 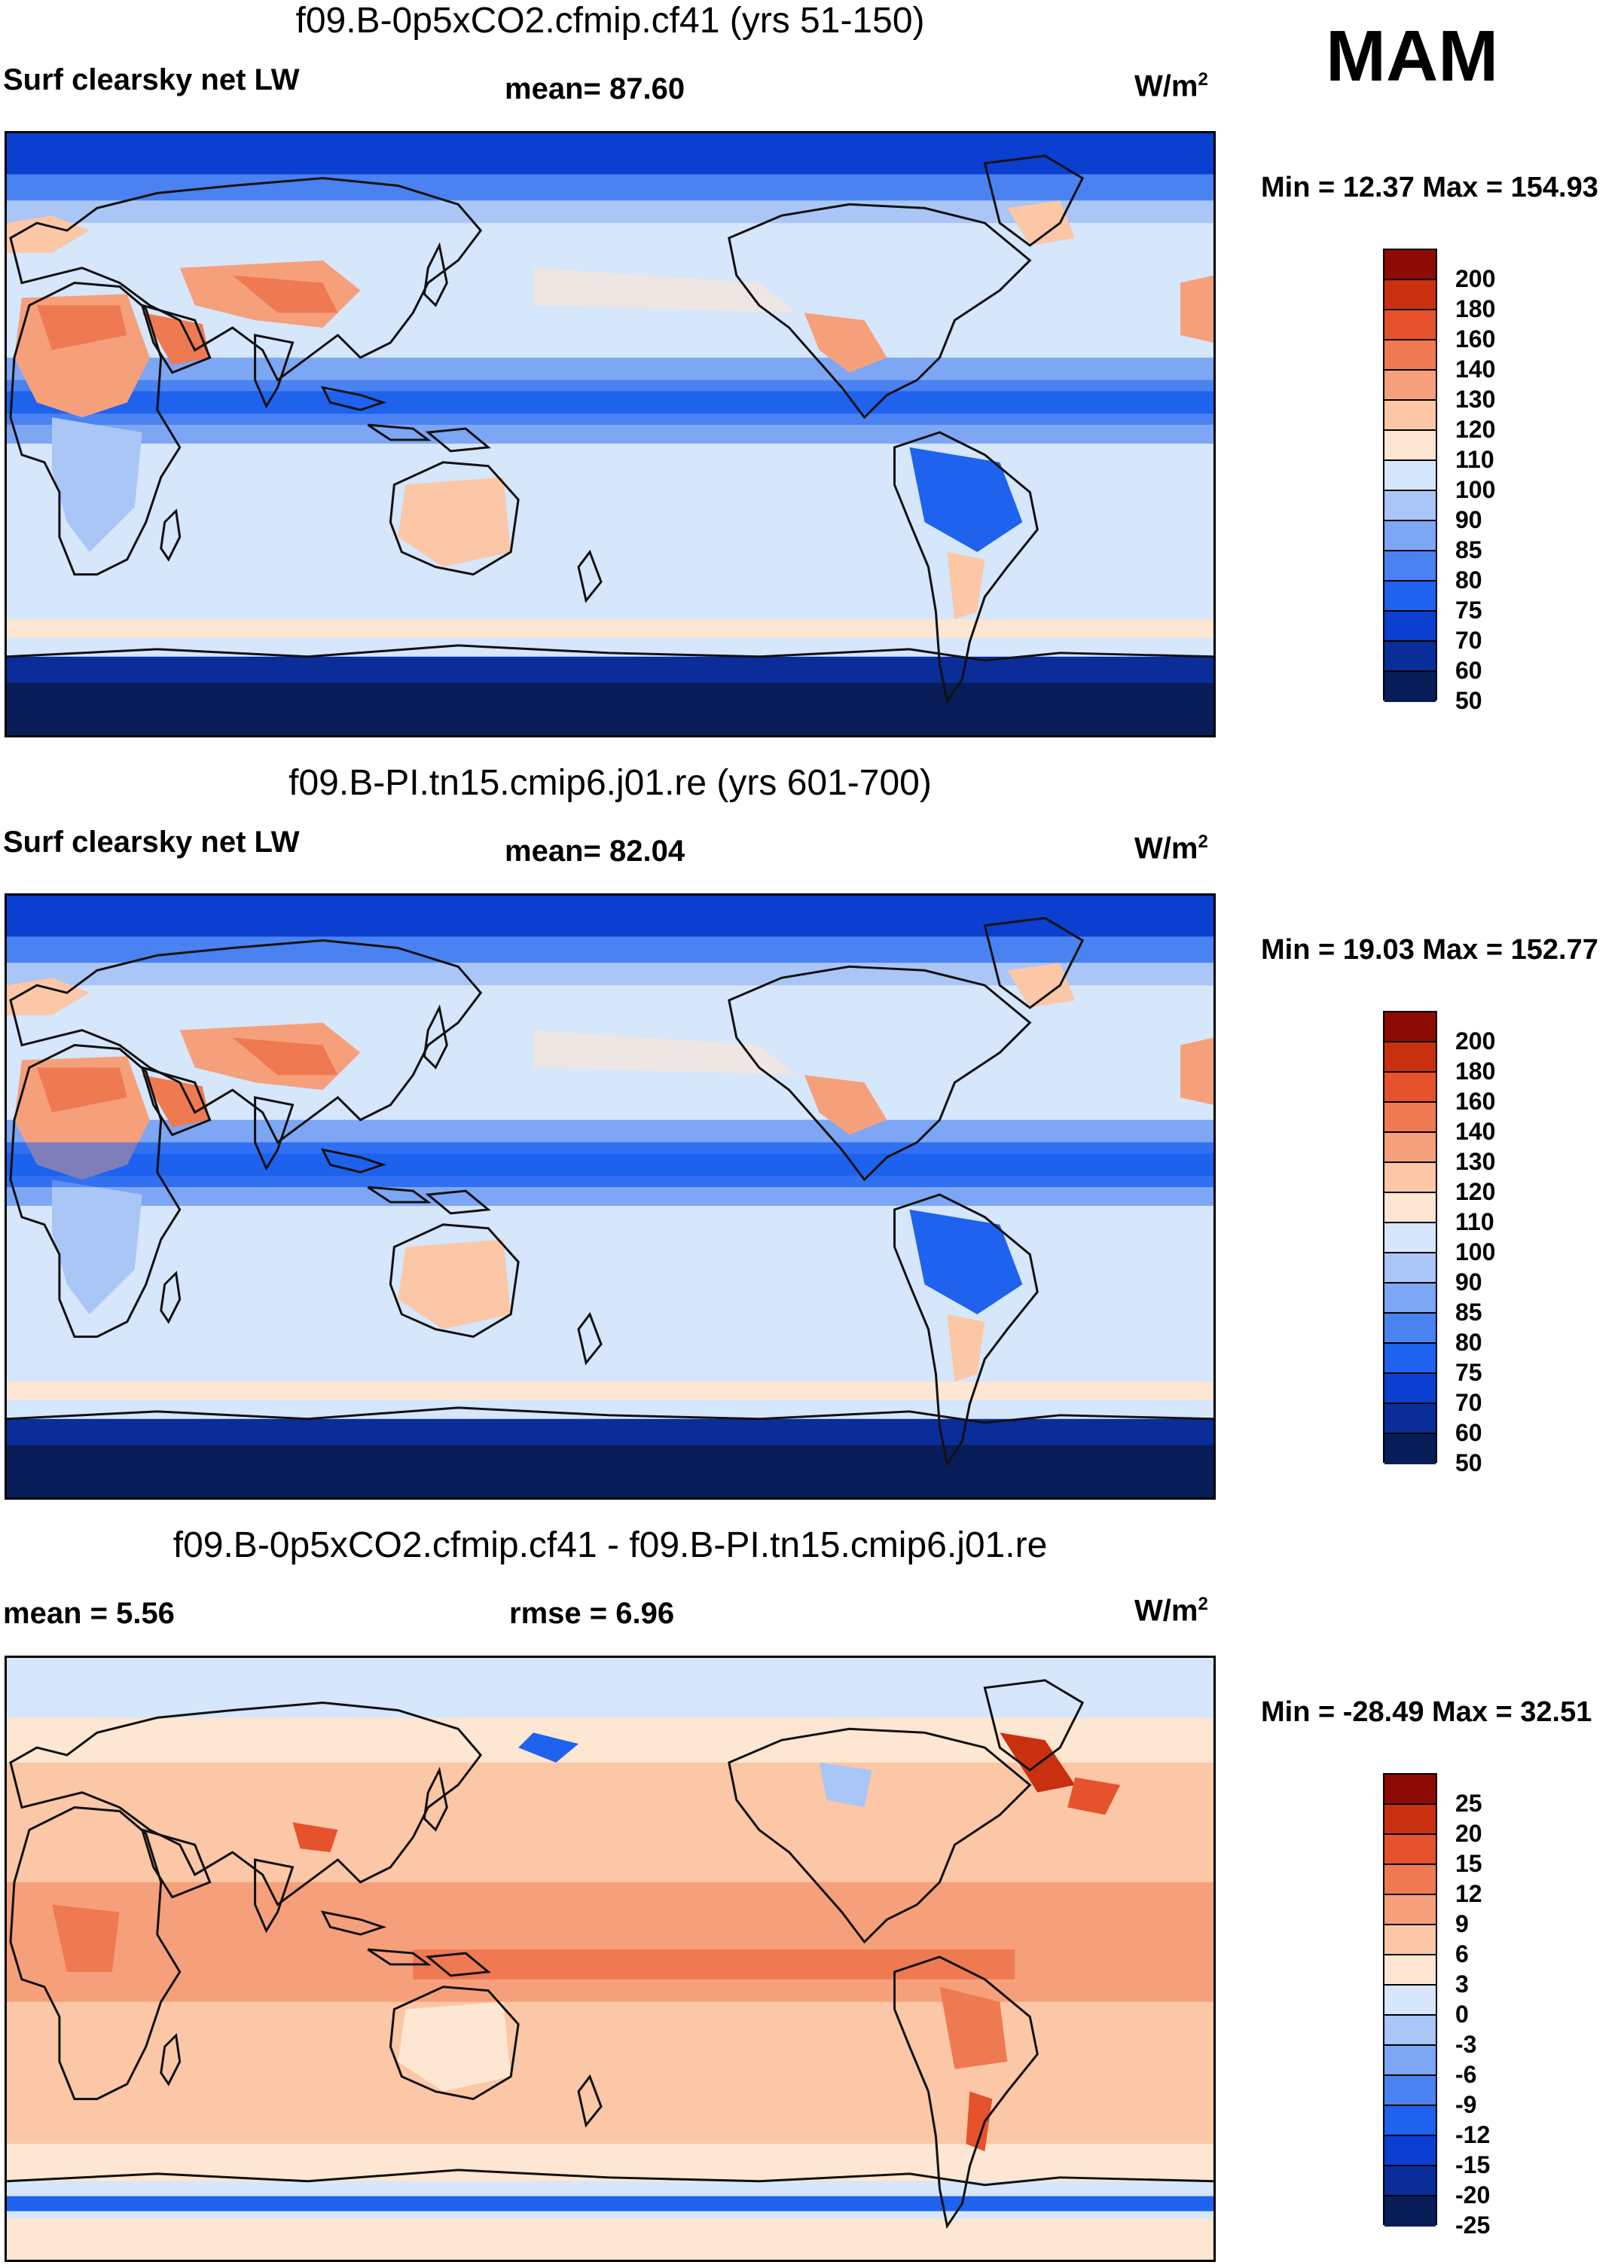 What do you see at coordinates (1462, 1953) in the screenshot?
I see `colorbar-tick-label: 6` at bounding box center [1462, 1953].